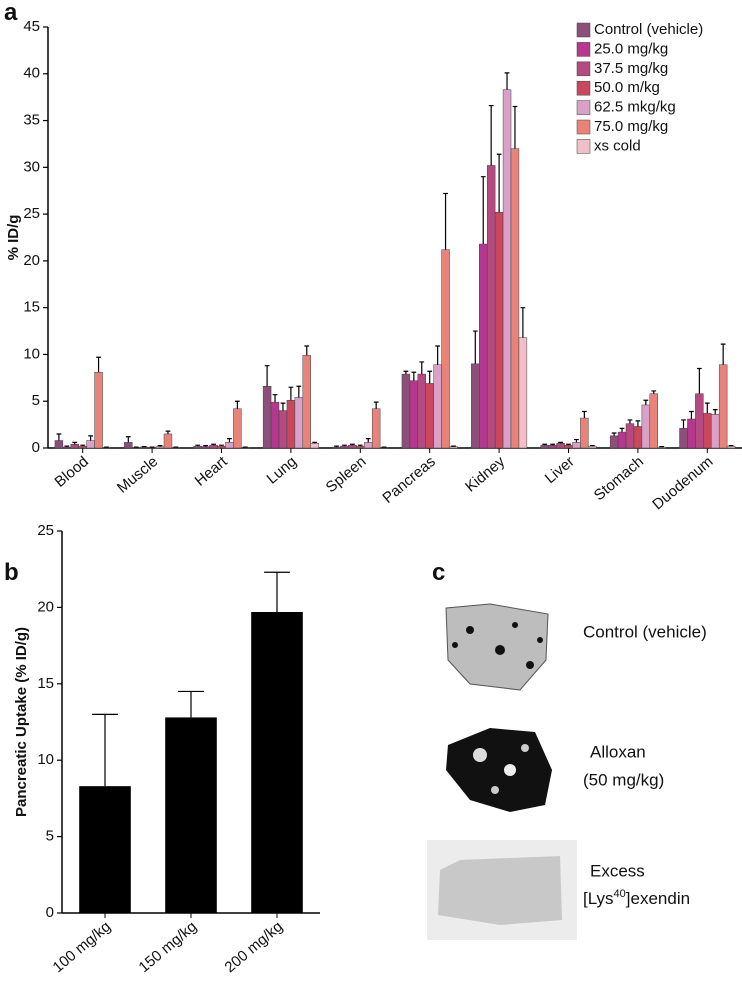  What do you see at coordinates (254, 947) in the screenshot?
I see `x-tick-label: 200 mg/kg` at bounding box center [254, 947].